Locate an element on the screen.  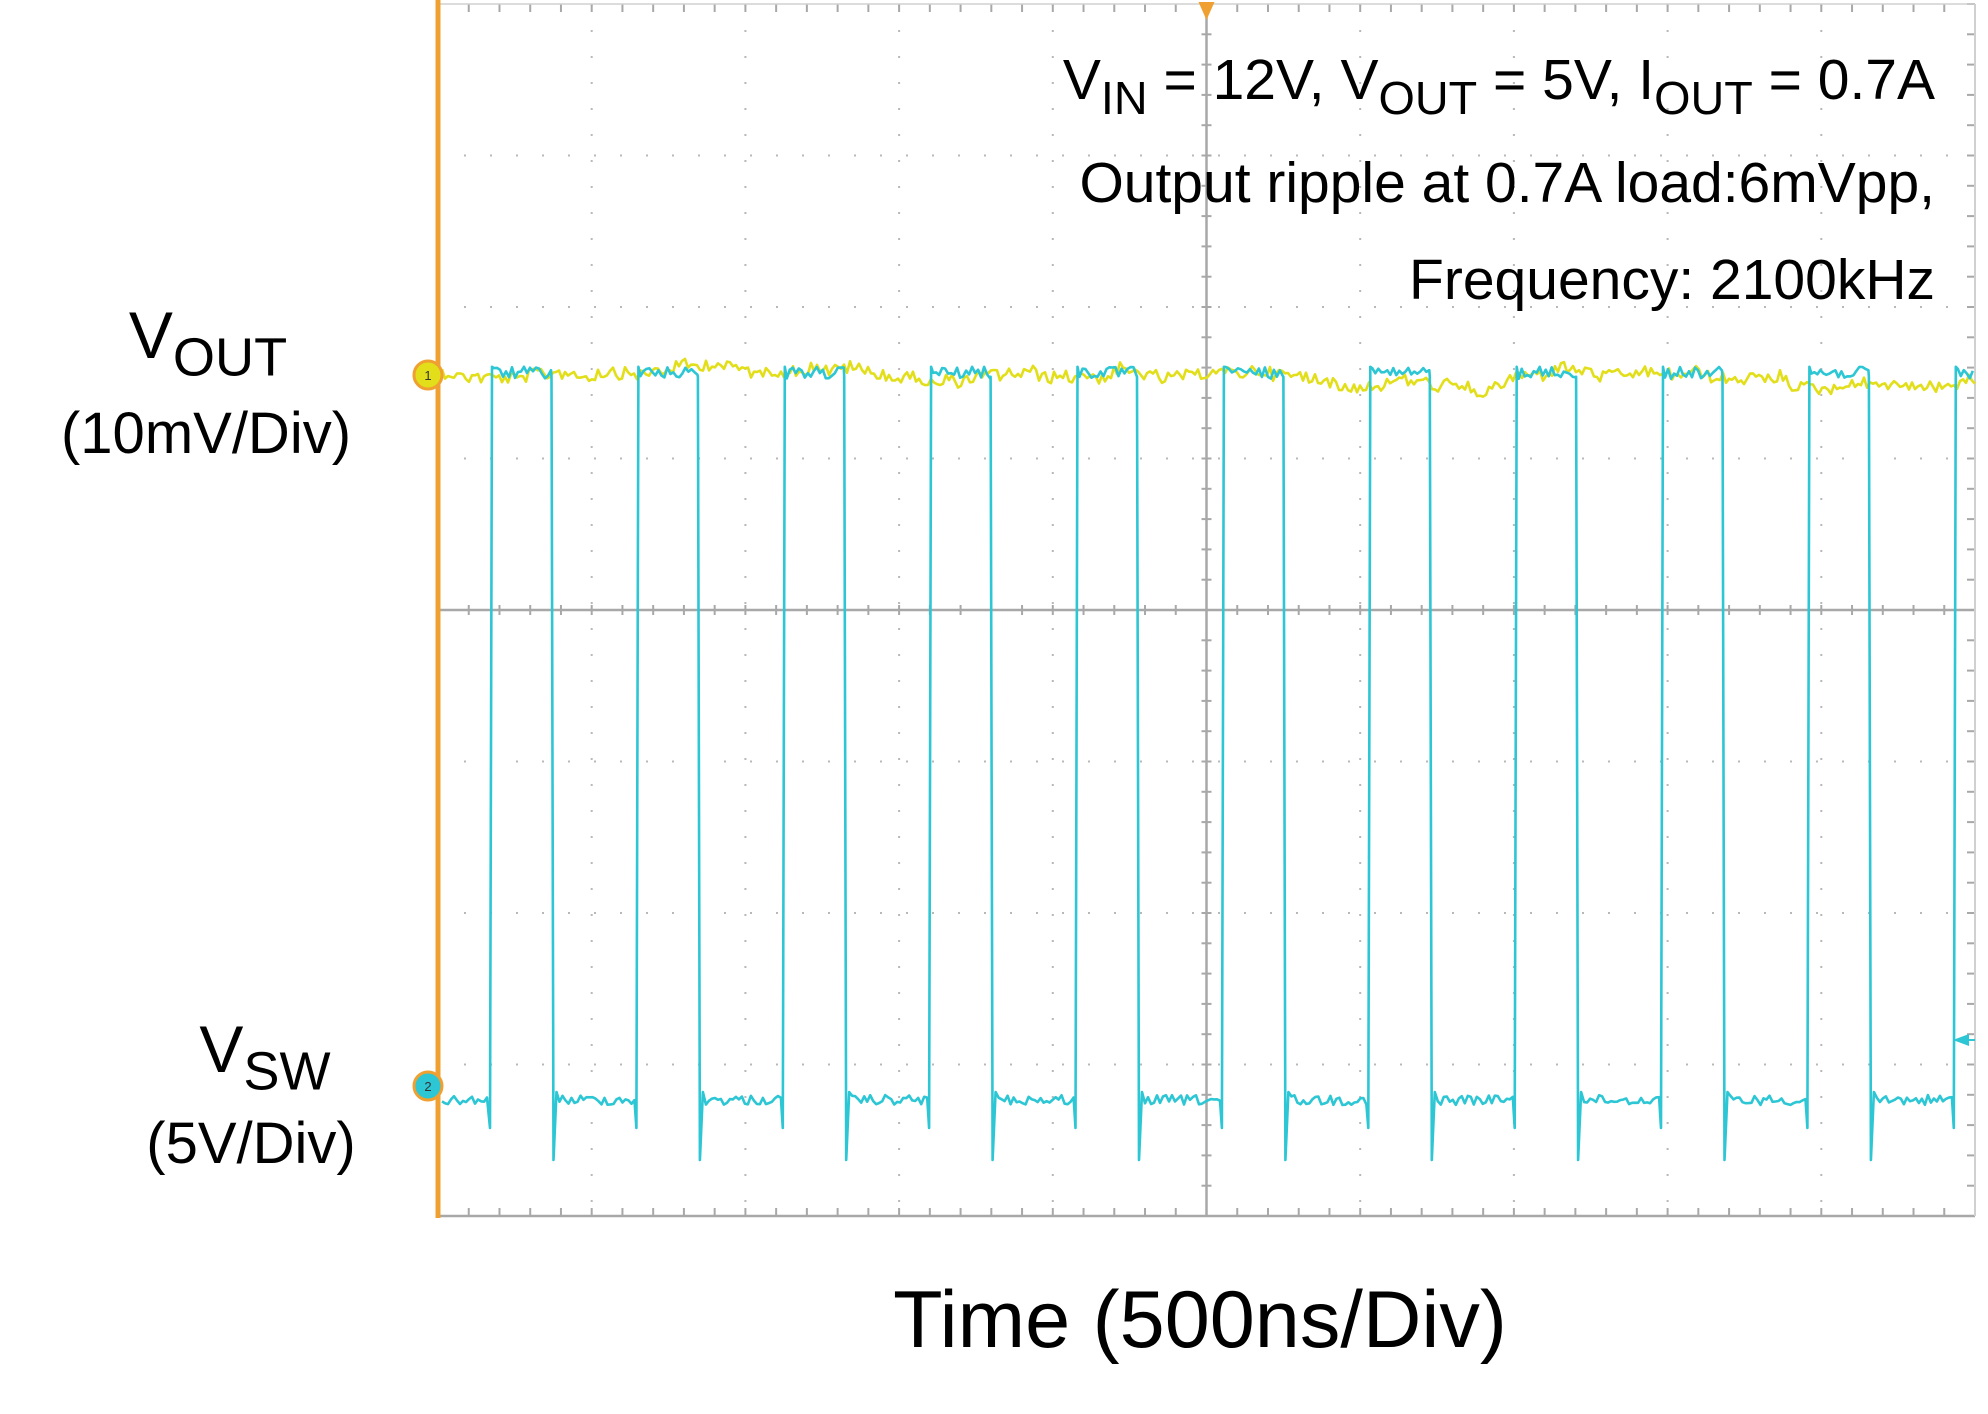
vout-scale-label: (10mV/Div) is located at coordinates (206, 433).